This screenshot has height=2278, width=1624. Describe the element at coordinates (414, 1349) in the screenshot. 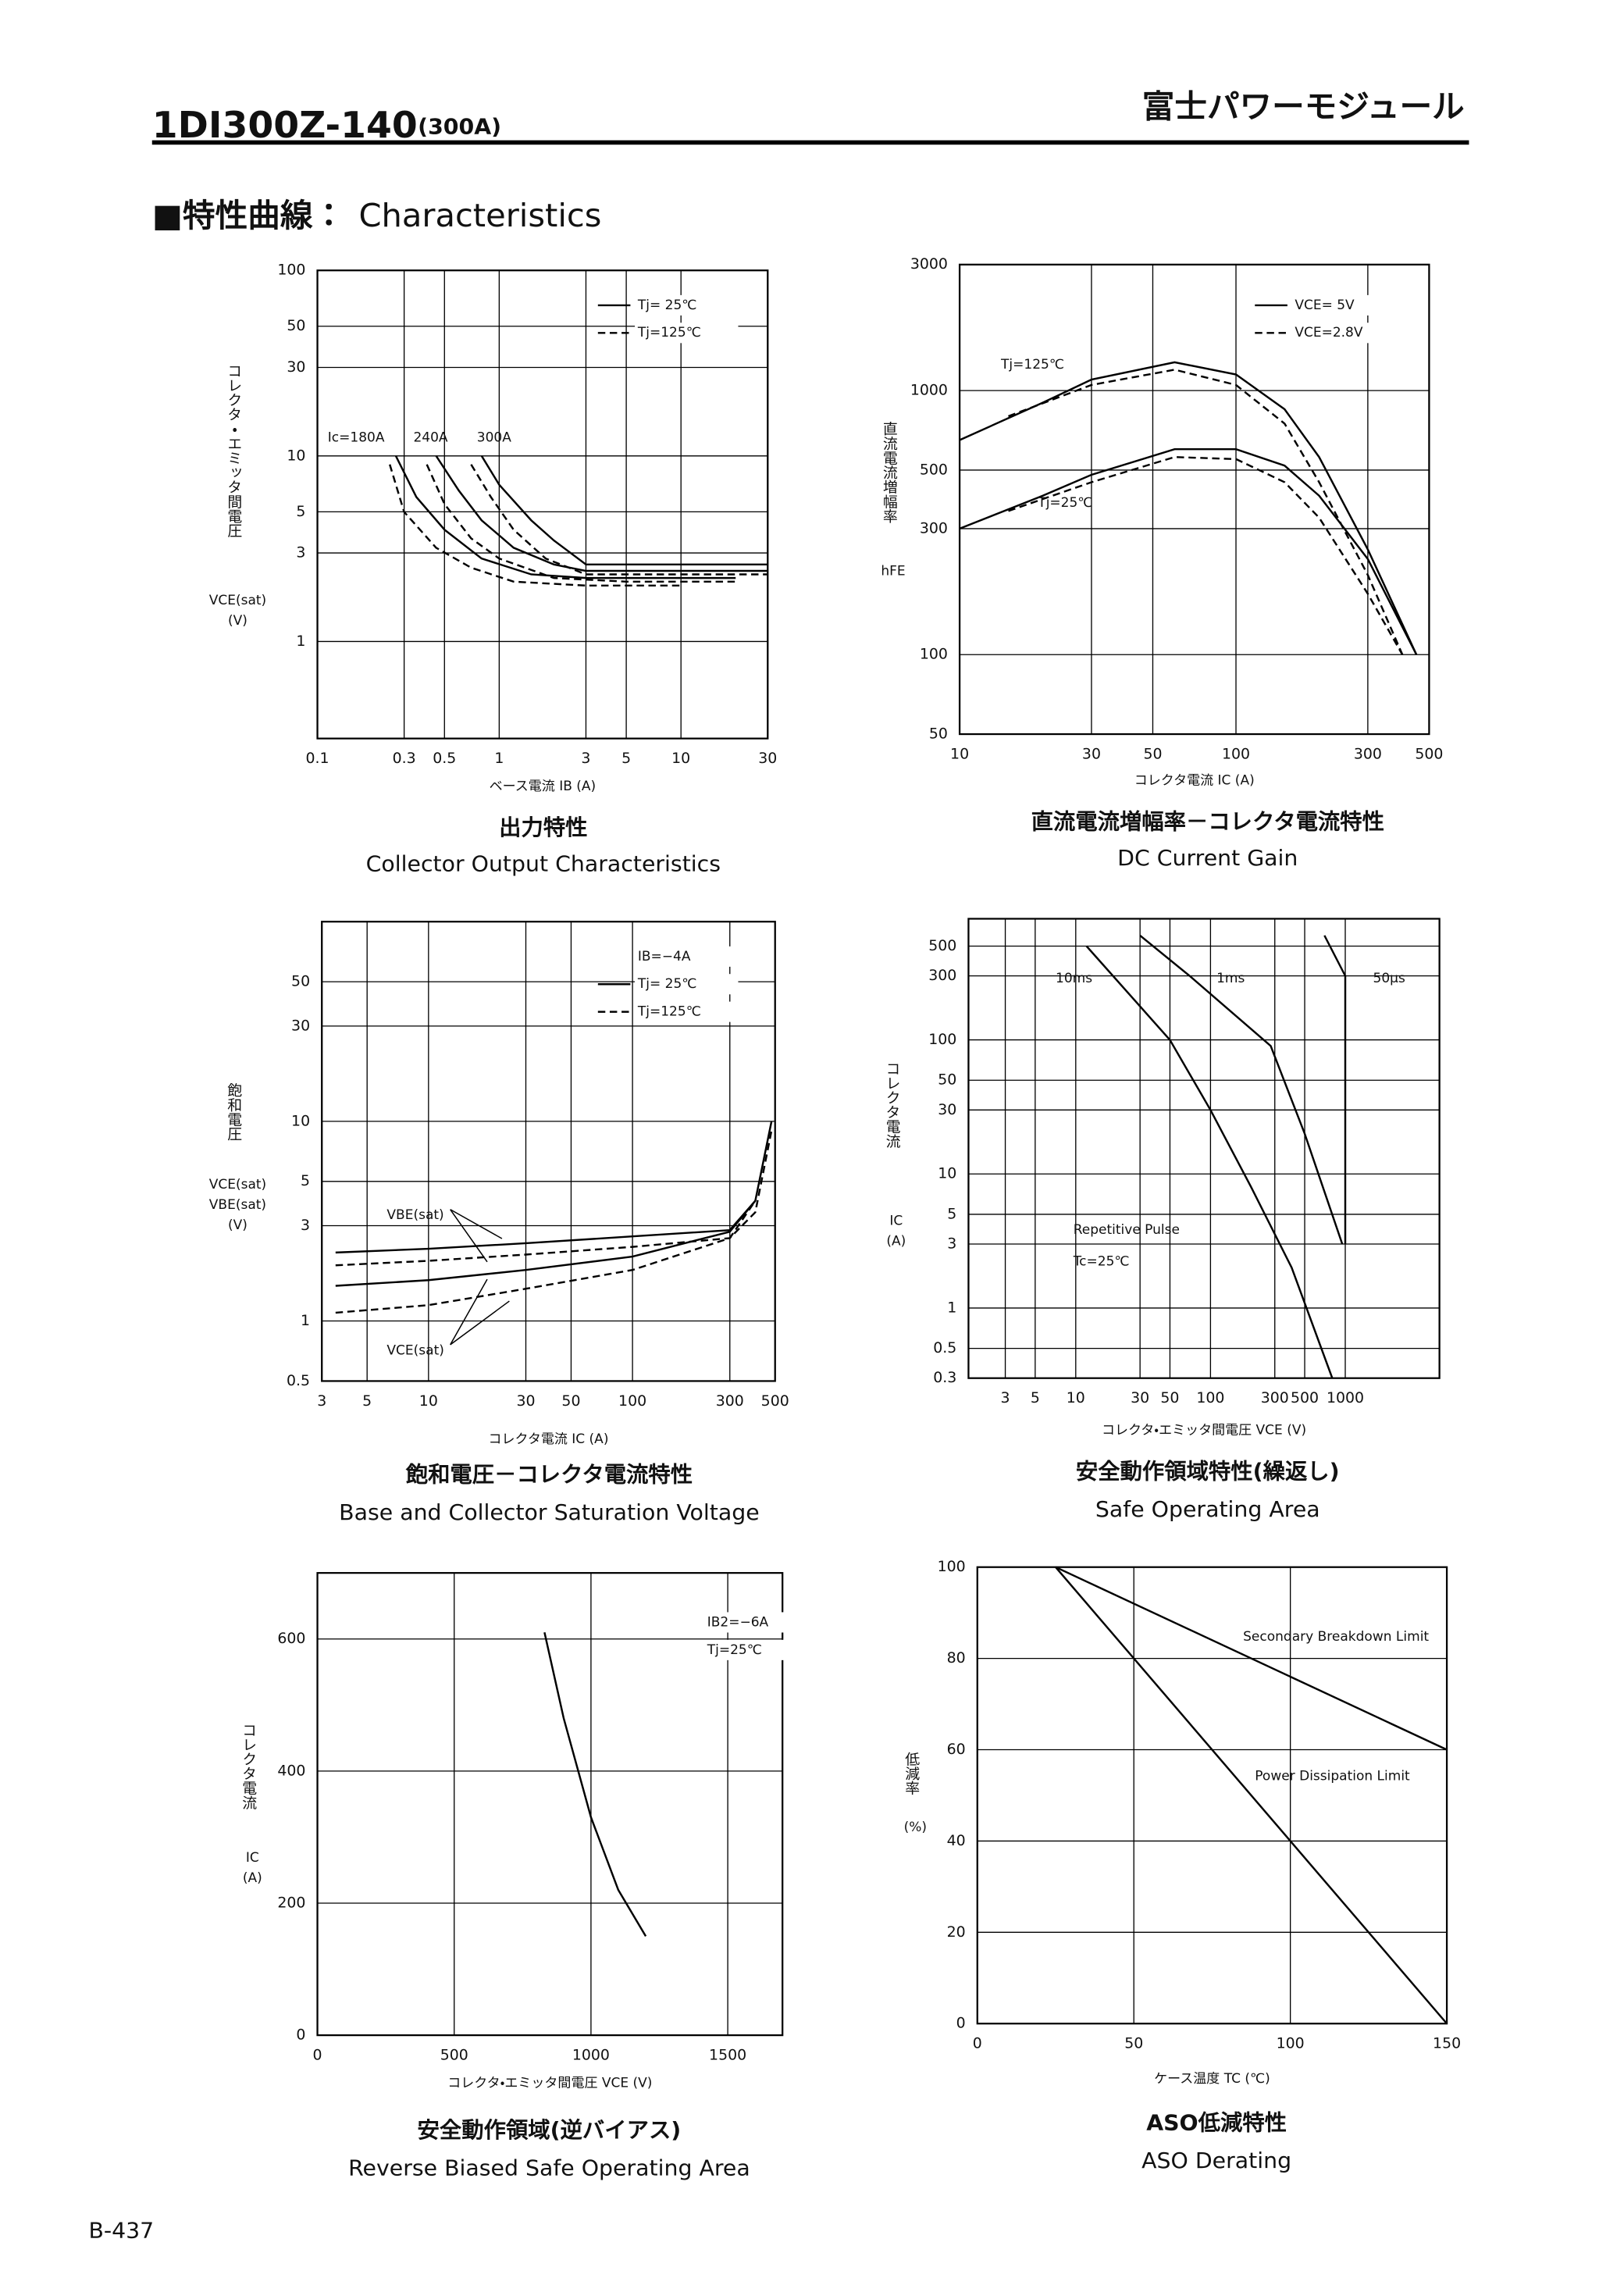

I see `annotation: VCE(sat)` at that location.